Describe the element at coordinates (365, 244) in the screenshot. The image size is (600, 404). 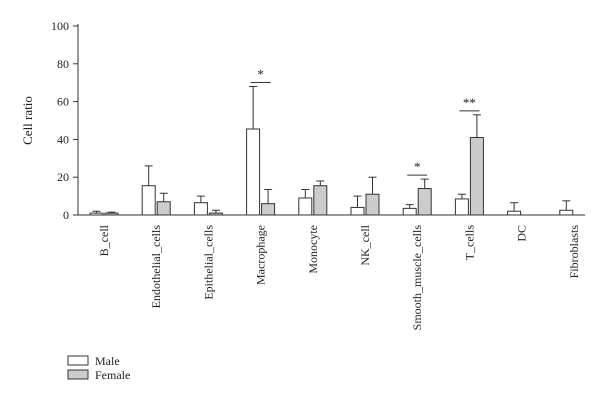
I see `x-category-label: NK_cell` at that location.